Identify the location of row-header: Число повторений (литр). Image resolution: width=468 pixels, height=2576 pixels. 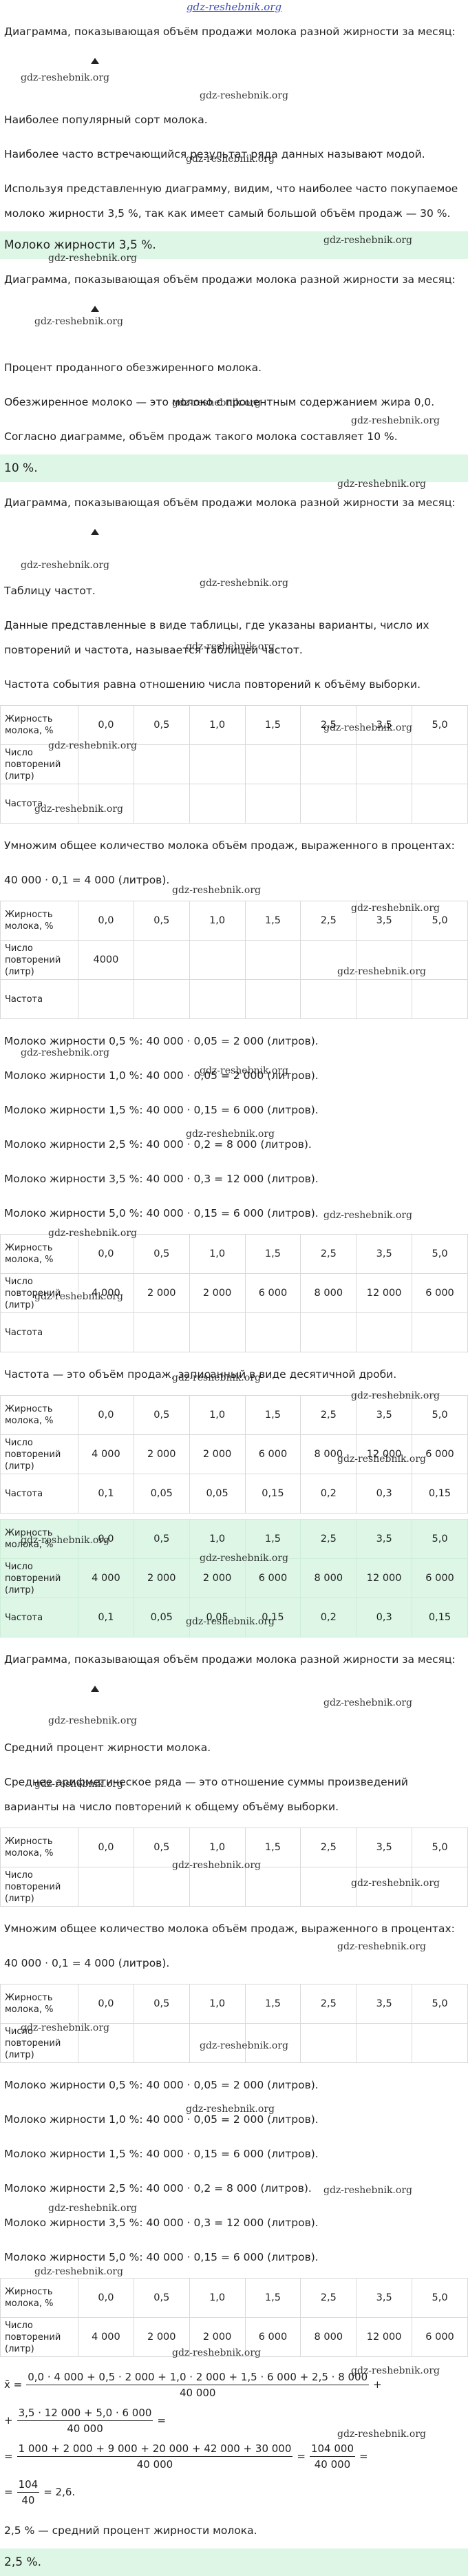
(39, 1454).